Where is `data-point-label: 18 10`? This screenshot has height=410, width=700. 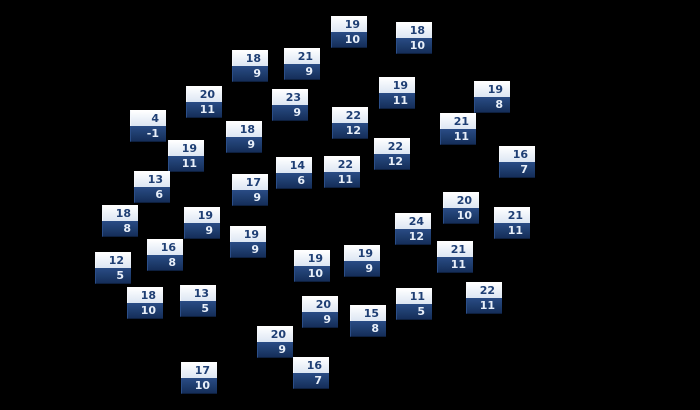
data-point-label: 18 10 is located at coordinates (145, 303).